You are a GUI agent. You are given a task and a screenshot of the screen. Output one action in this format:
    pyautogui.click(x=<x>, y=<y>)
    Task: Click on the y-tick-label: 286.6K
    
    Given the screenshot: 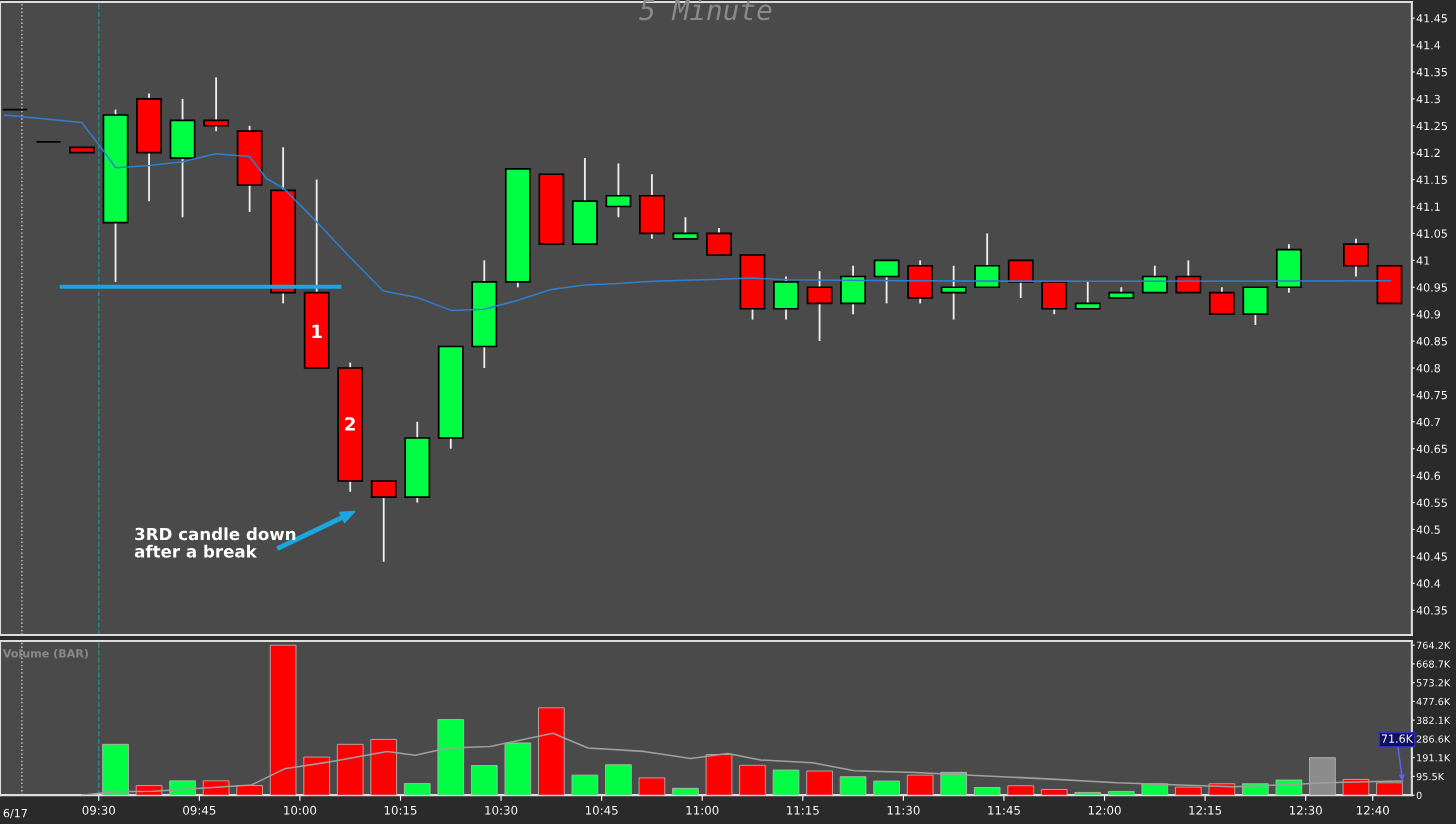 What is the action you would take?
    pyautogui.click(x=1433, y=739)
    